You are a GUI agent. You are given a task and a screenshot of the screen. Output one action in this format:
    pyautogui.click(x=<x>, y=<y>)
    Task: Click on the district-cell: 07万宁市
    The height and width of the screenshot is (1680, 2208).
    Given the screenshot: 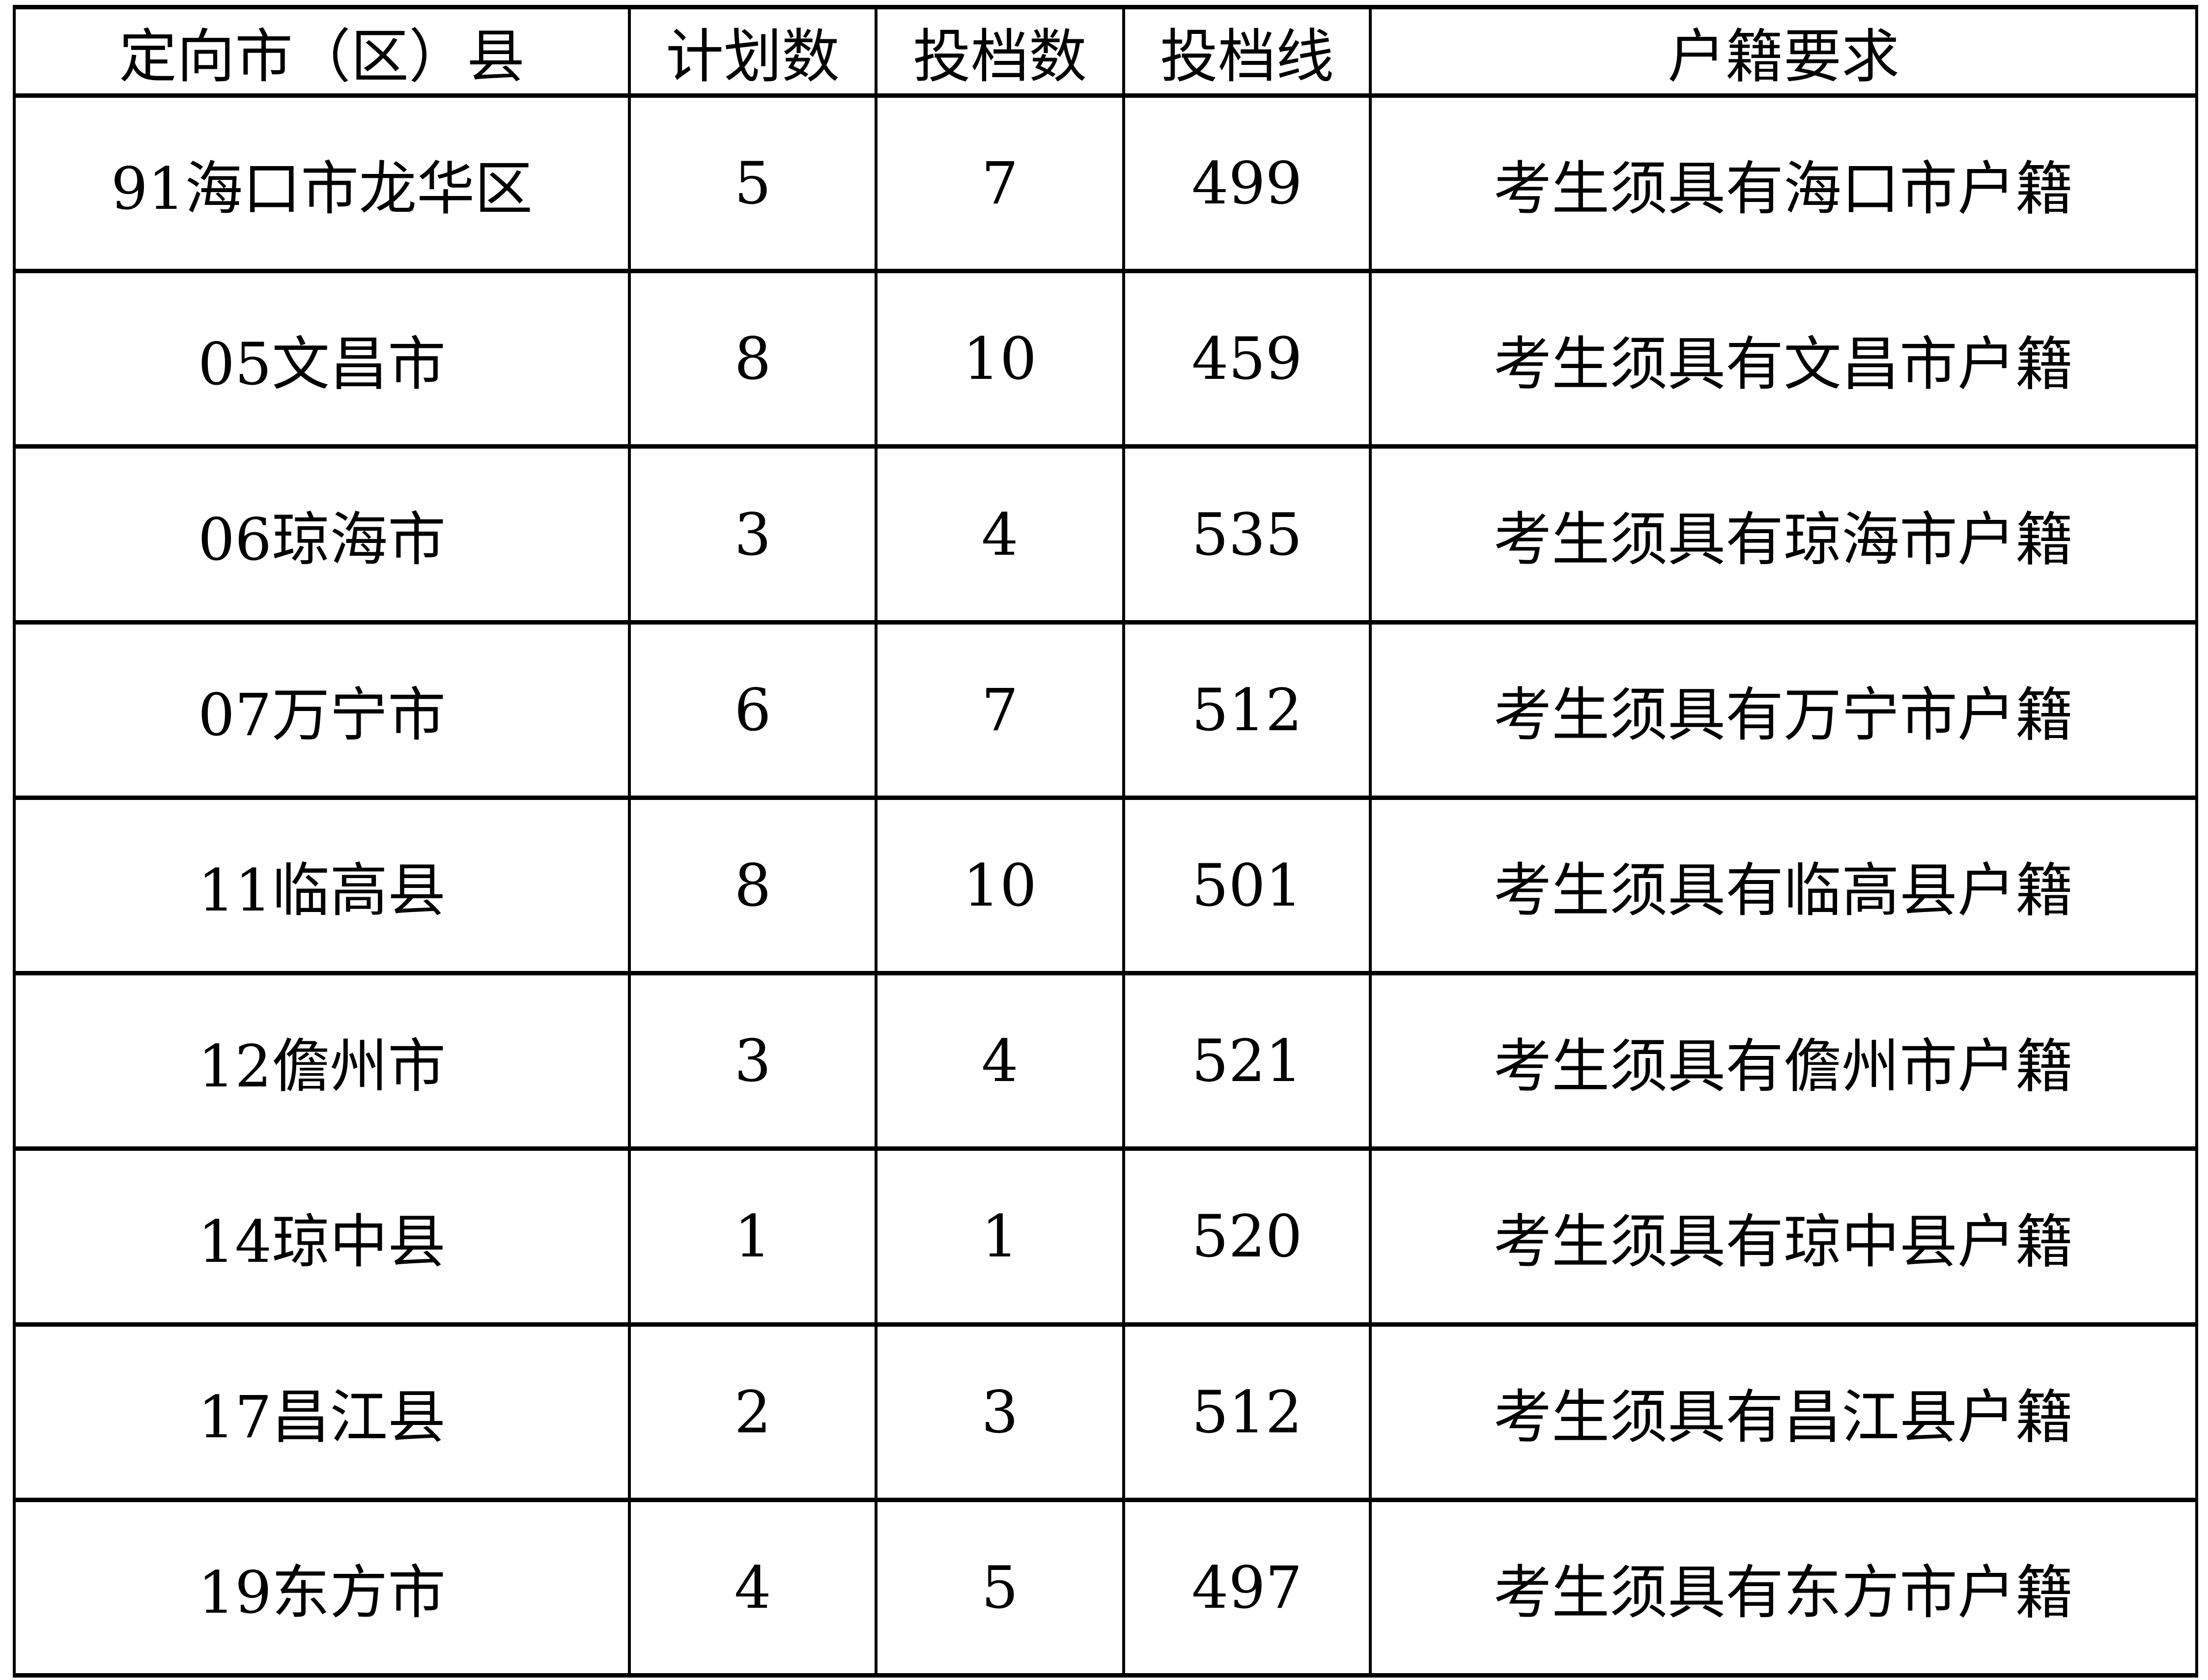 What is the action you would take?
    pyautogui.click(x=322, y=710)
    